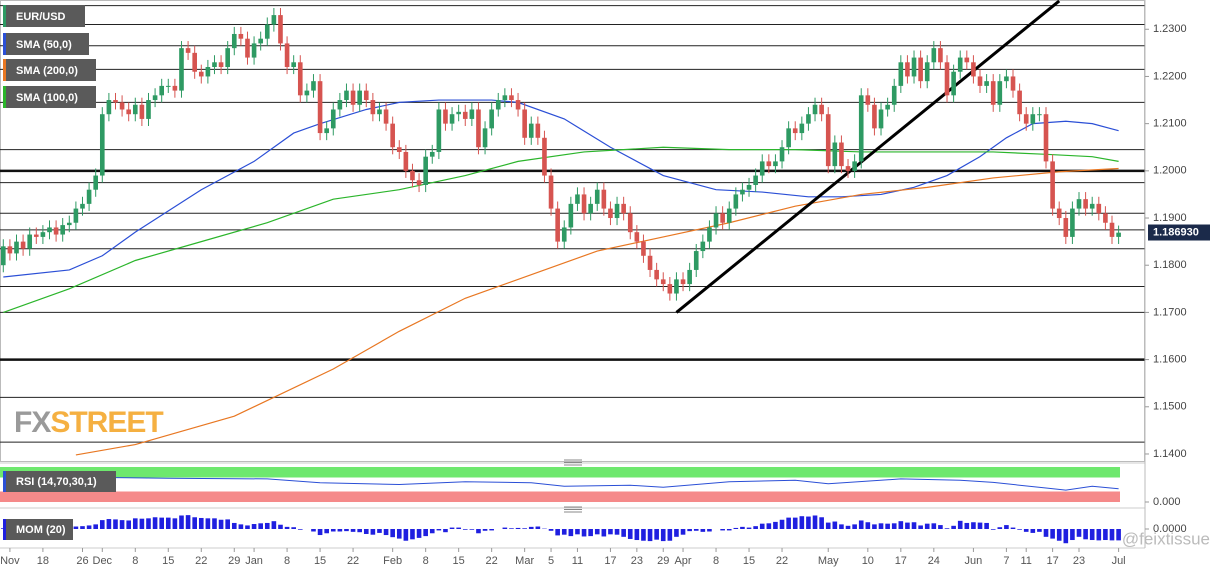  I want to click on watermark-street: STREET, so click(106, 422).